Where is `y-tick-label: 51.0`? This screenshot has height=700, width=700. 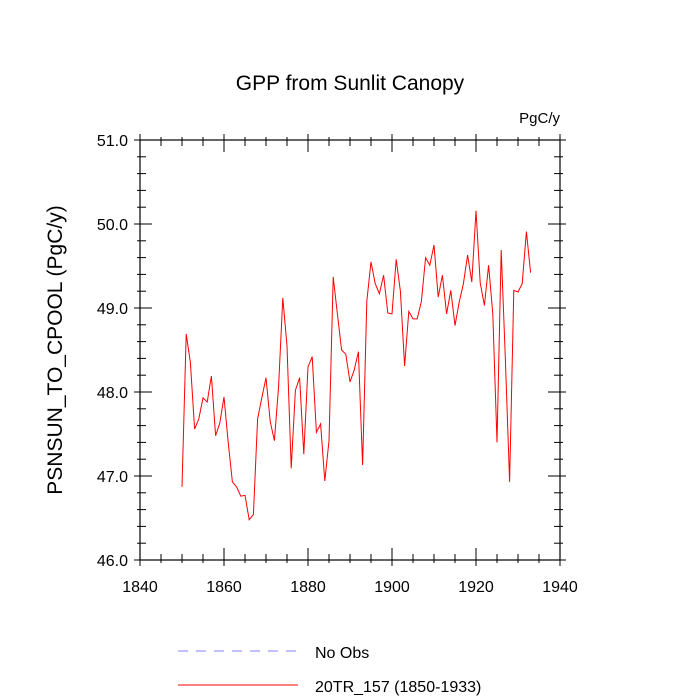
y-tick-label: 51.0 is located at coordinates (112, 141).